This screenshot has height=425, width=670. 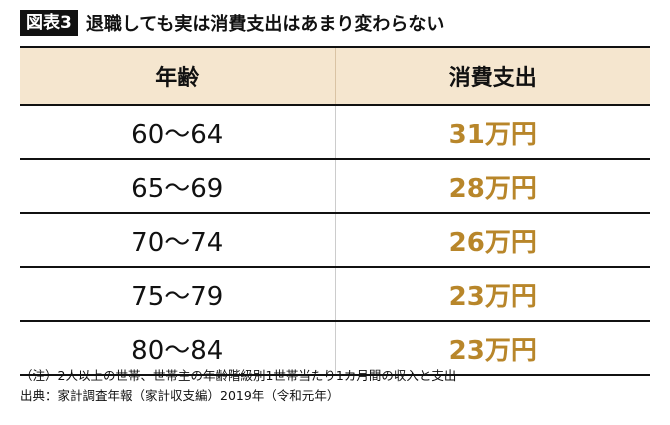 What do you see at coordinates (180, 395) in the screenshot?
I see `source-text: 出典：家計調査年報（家計収支編）2019年（令和元年）` at bounding box center [180, 395].